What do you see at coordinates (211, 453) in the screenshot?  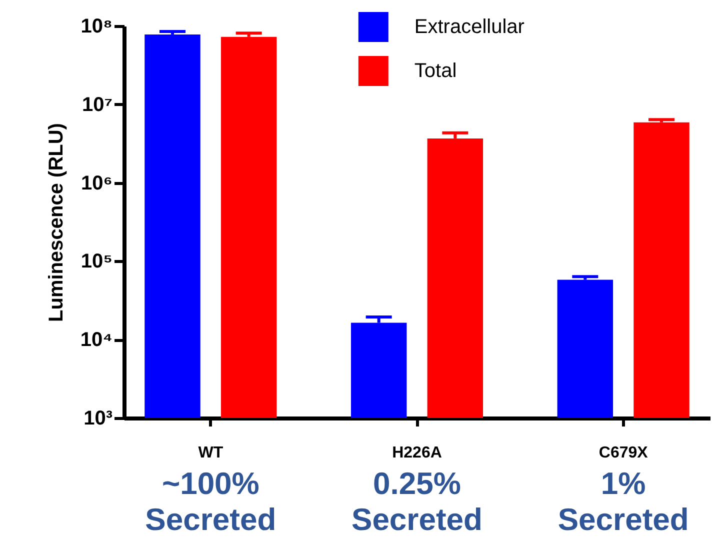 I see `x-tick-label: WT` at bounding box center [211, 453].